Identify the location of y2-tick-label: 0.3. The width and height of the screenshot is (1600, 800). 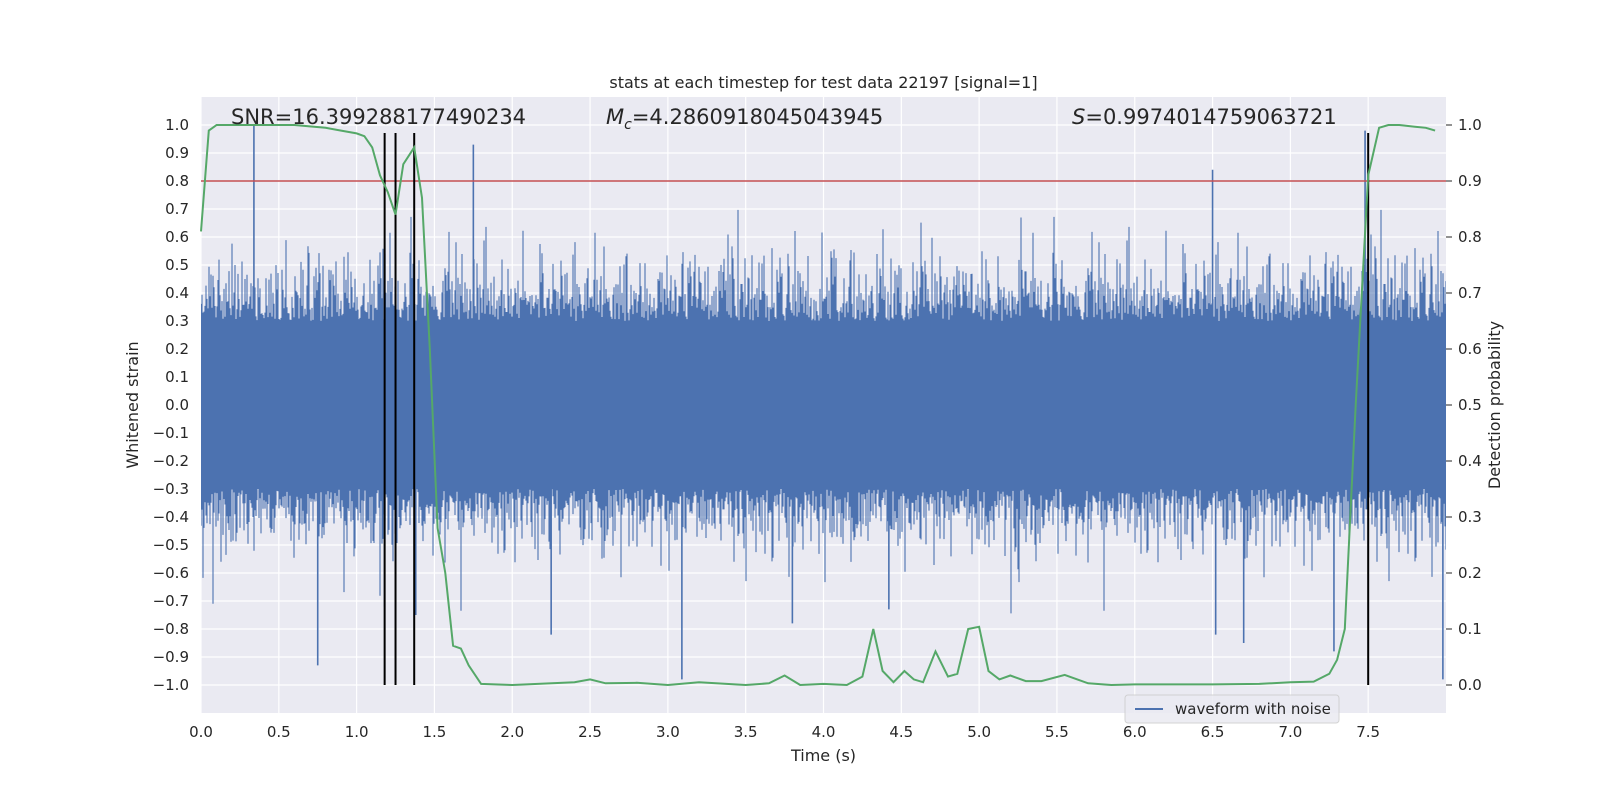
(1470, 517).